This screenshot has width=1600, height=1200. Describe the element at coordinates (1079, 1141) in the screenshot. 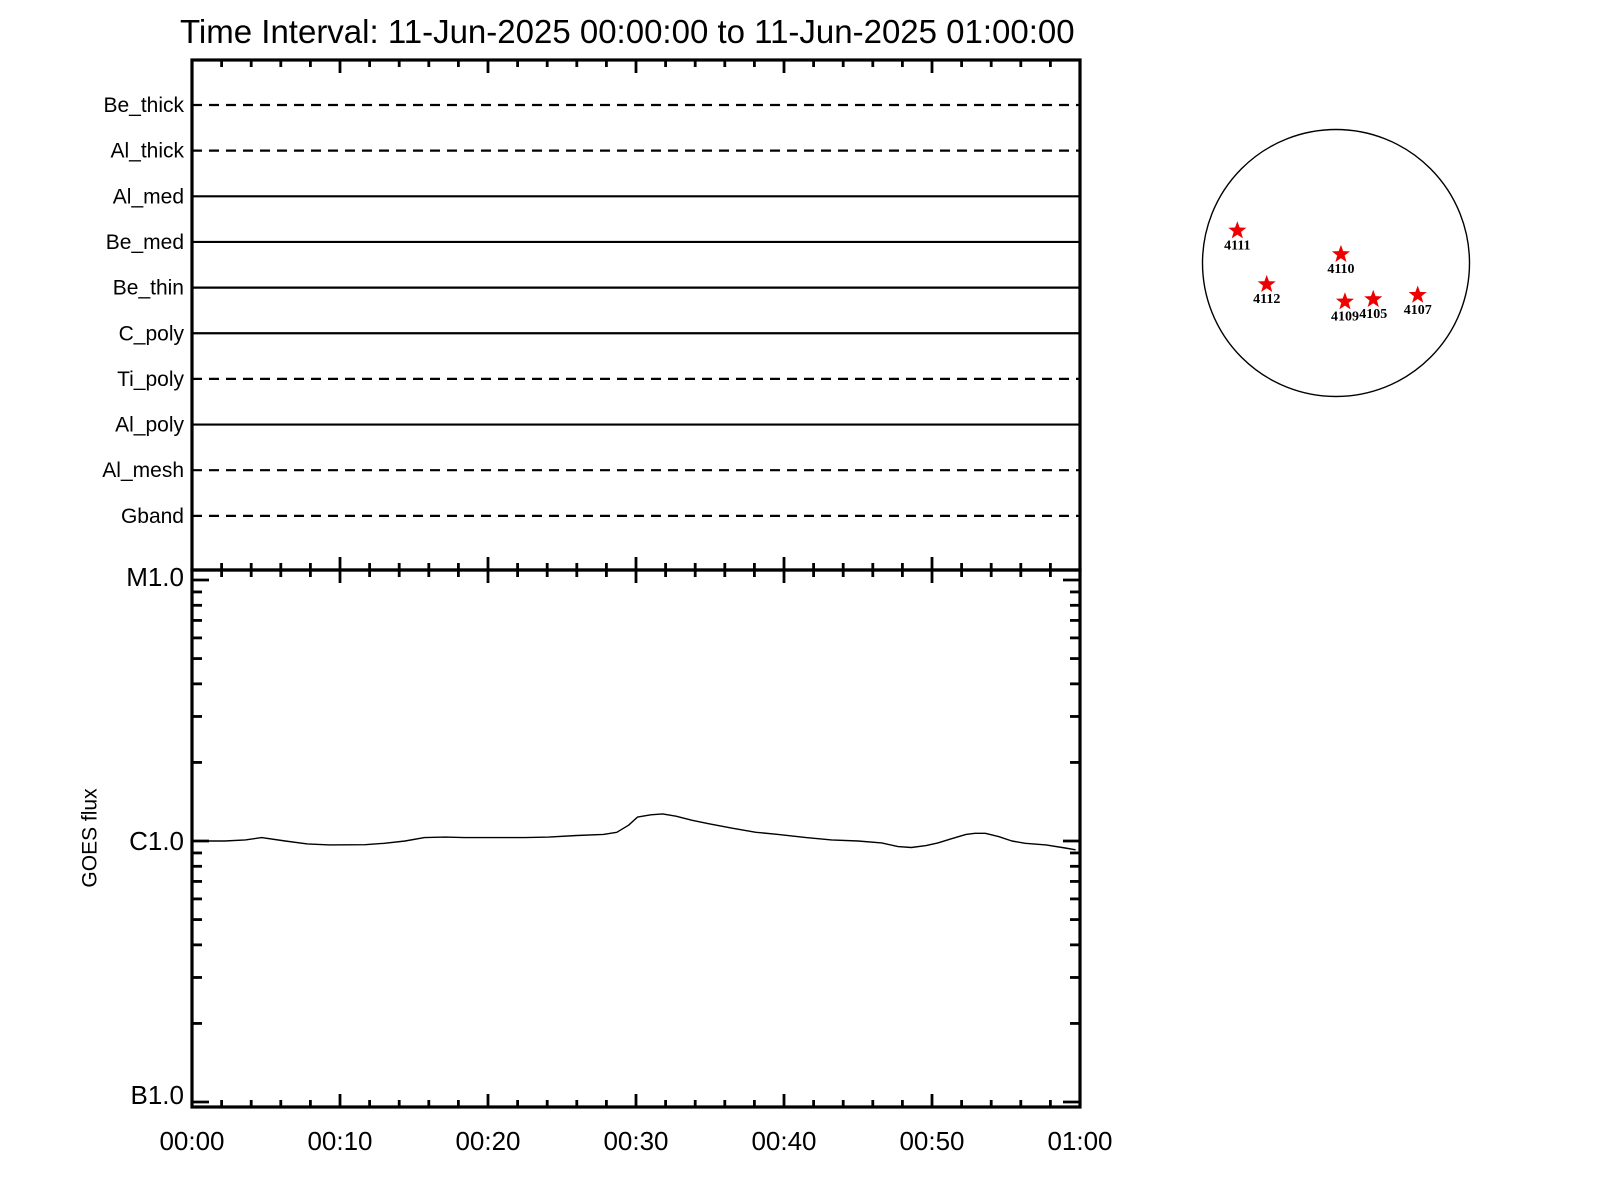

I see `x-tick-label-01:00: 01:00` at that location.